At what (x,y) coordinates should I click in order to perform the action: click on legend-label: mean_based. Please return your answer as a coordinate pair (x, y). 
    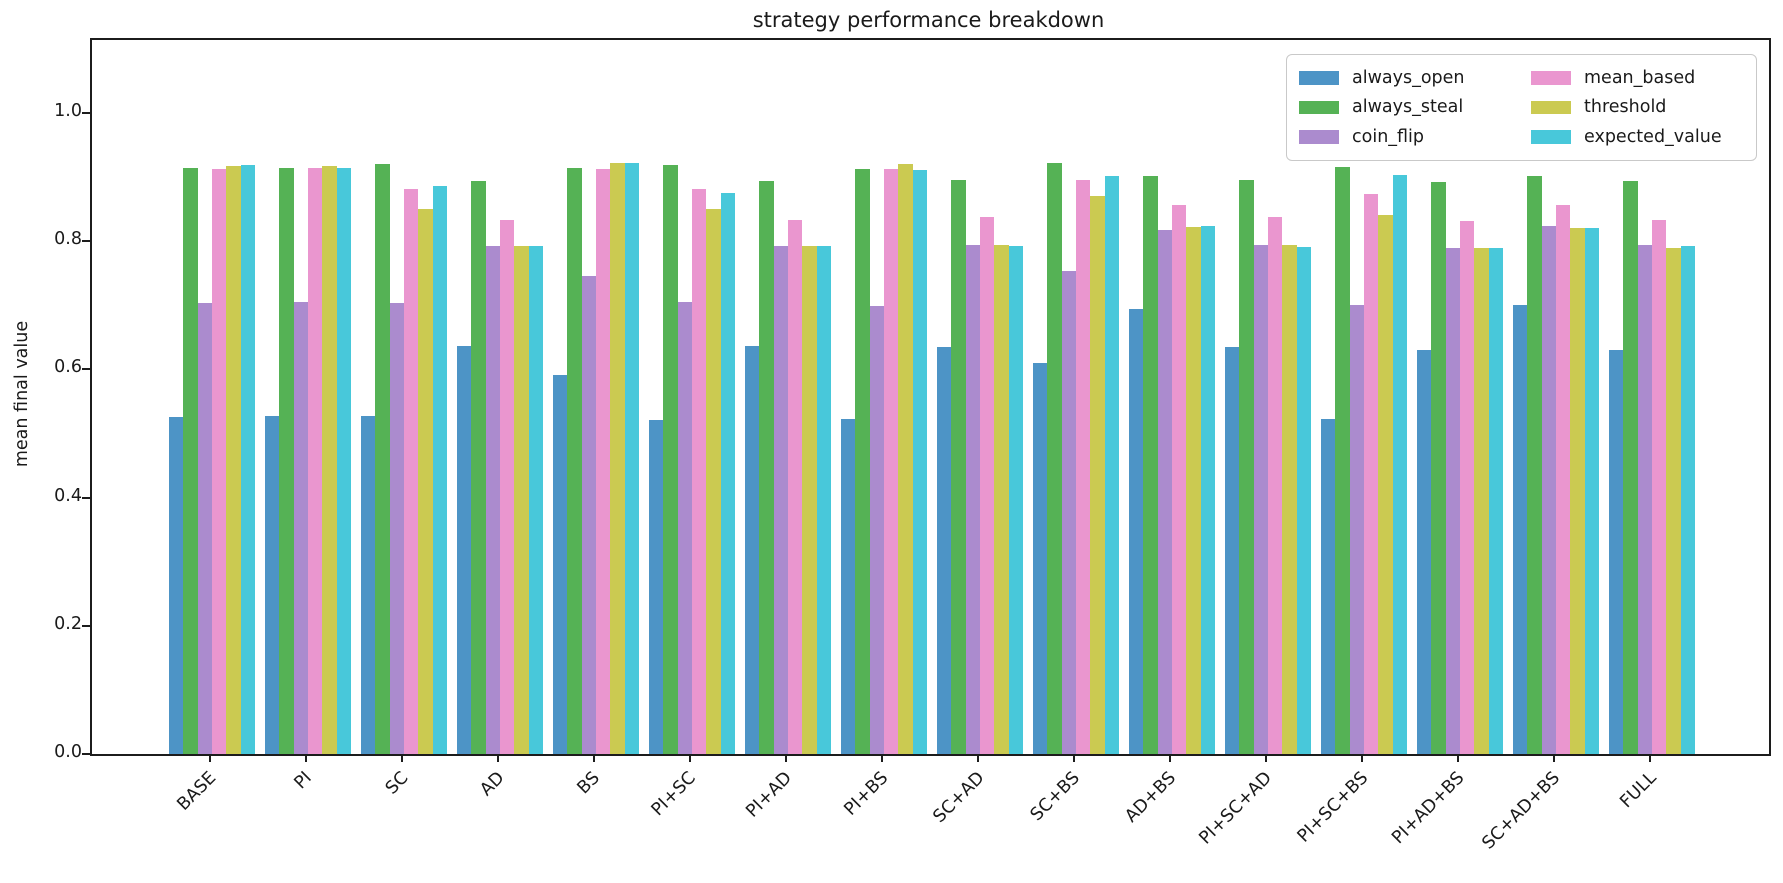
    Looking at the image, I should click on (1640, 77).